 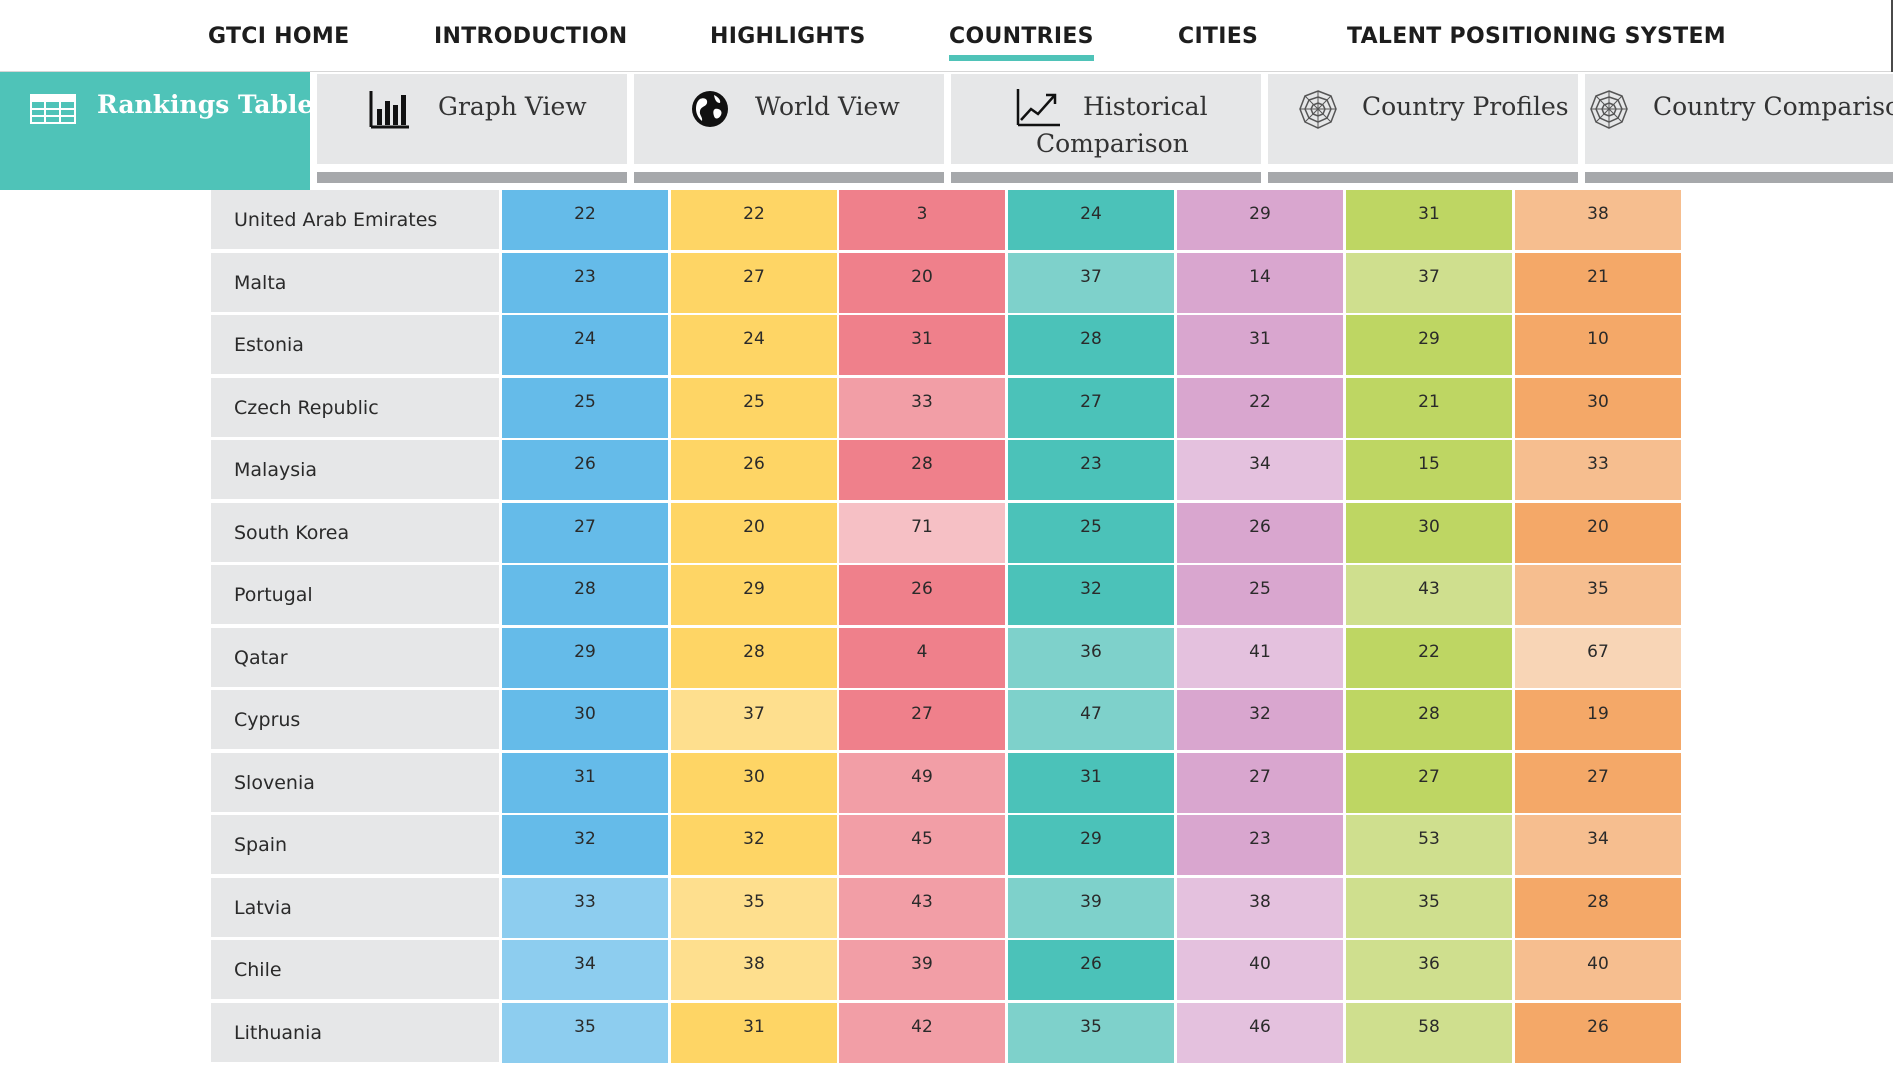 What do you see at coordinates (1318, 112) in the screenshot?
I see `radar-icon` at bounding box center [1318, 112].